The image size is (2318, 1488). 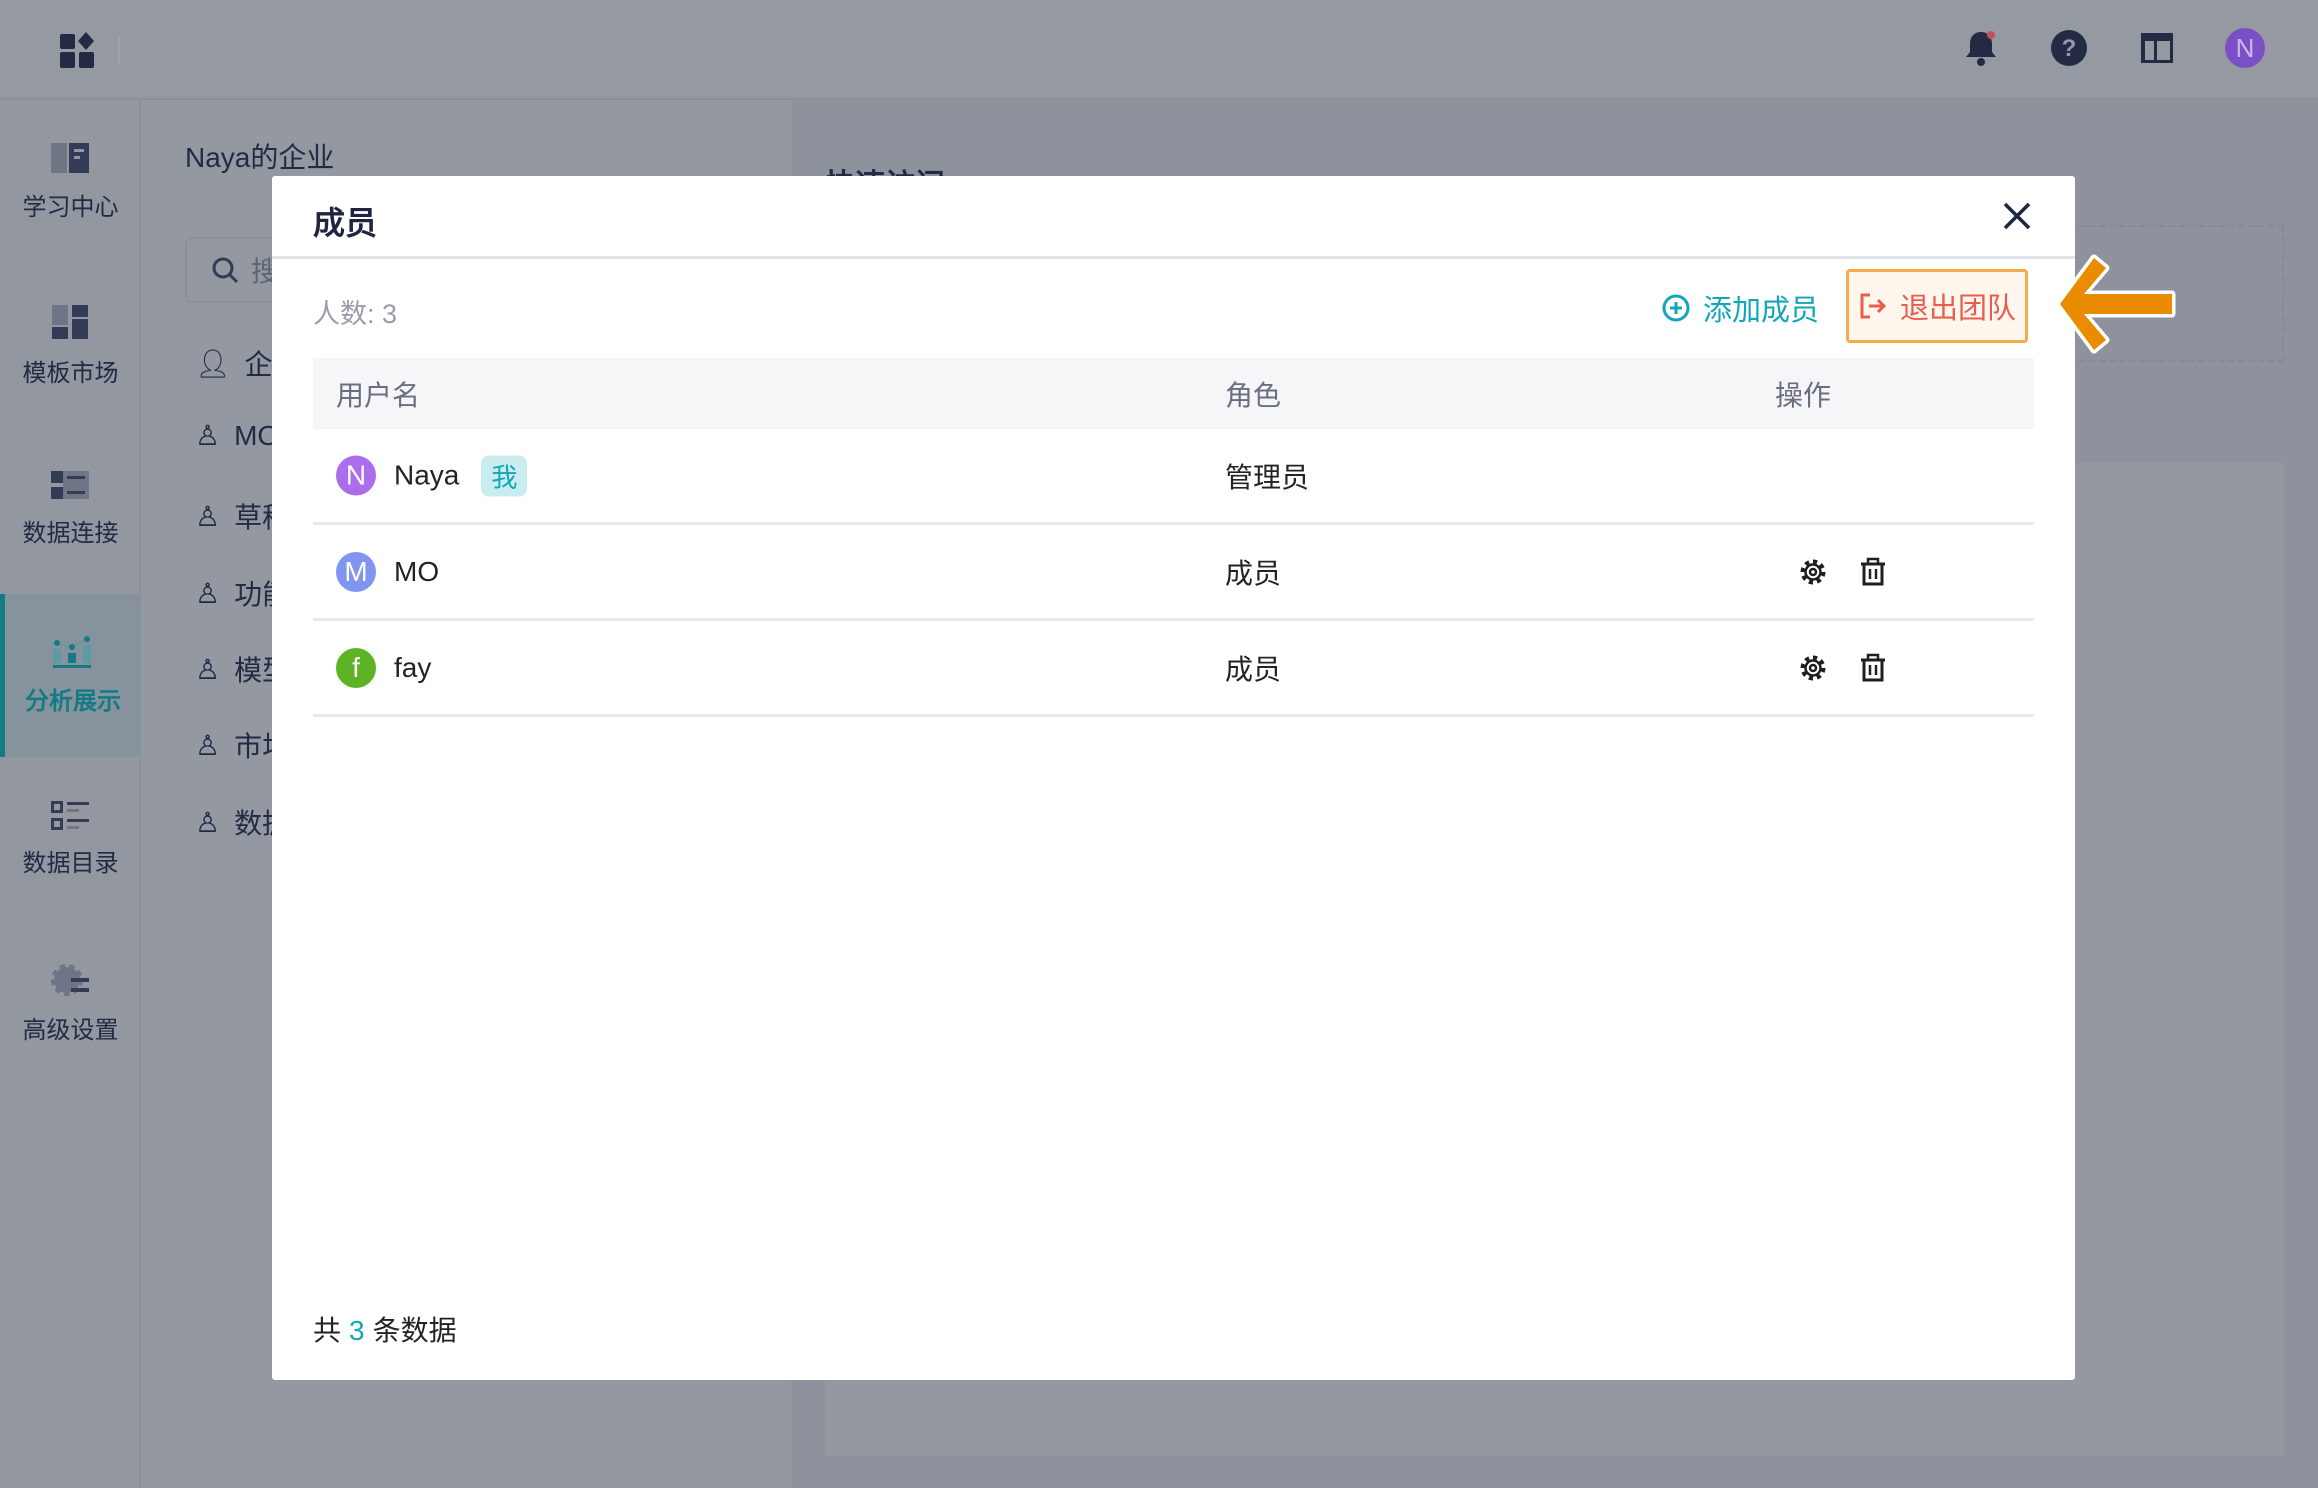 What do you see at coordinates (225, 270) in the screenshot?
I see `search-icon` at bounding box center [225, 270].